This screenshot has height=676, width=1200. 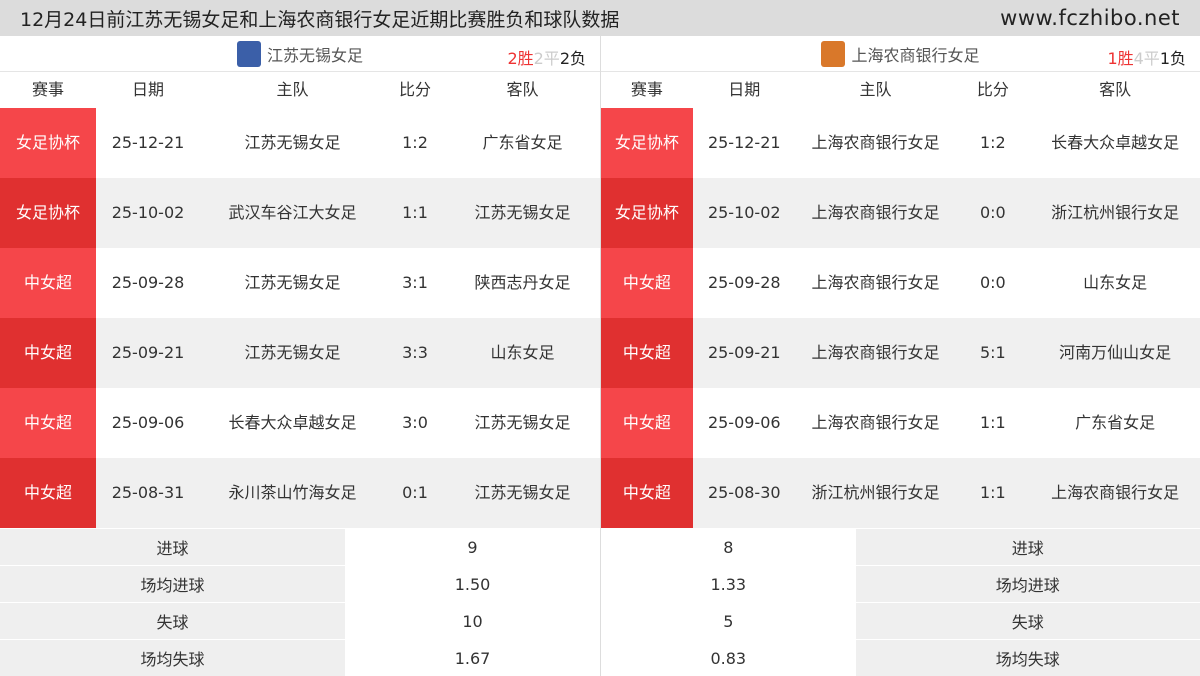 I want to click on score-cell: 1:1, so click(x=415, y=212).